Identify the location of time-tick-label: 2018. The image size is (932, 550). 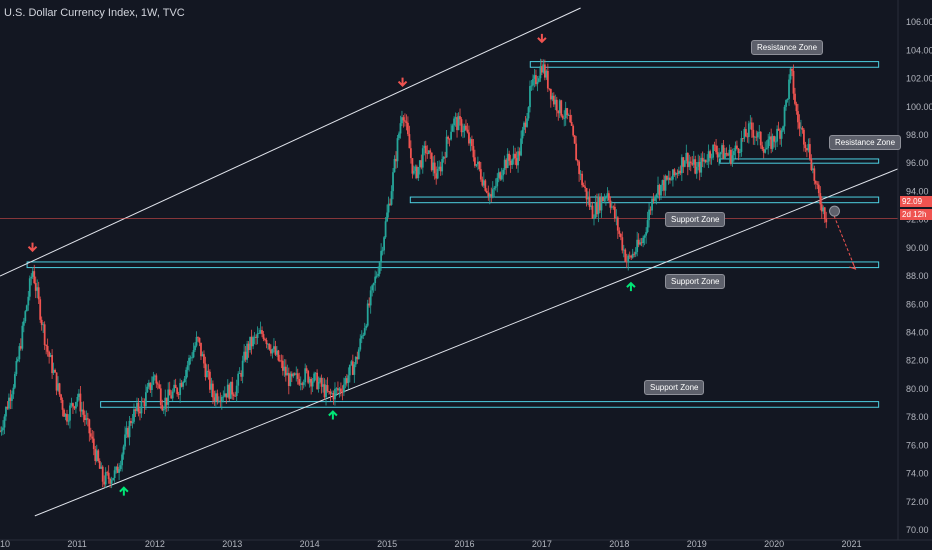
(619, 544).